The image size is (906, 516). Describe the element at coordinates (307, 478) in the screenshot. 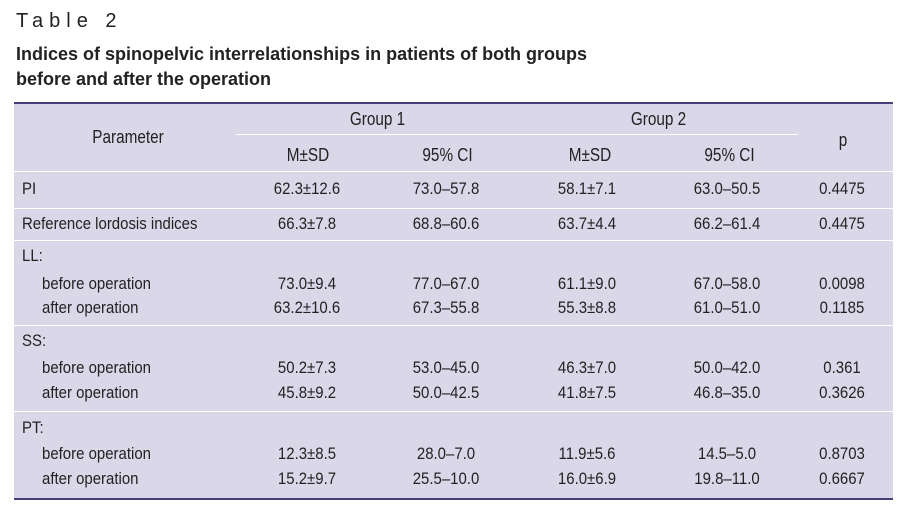

I see `cell-g1-msd: 15.2±9.7` at that location.